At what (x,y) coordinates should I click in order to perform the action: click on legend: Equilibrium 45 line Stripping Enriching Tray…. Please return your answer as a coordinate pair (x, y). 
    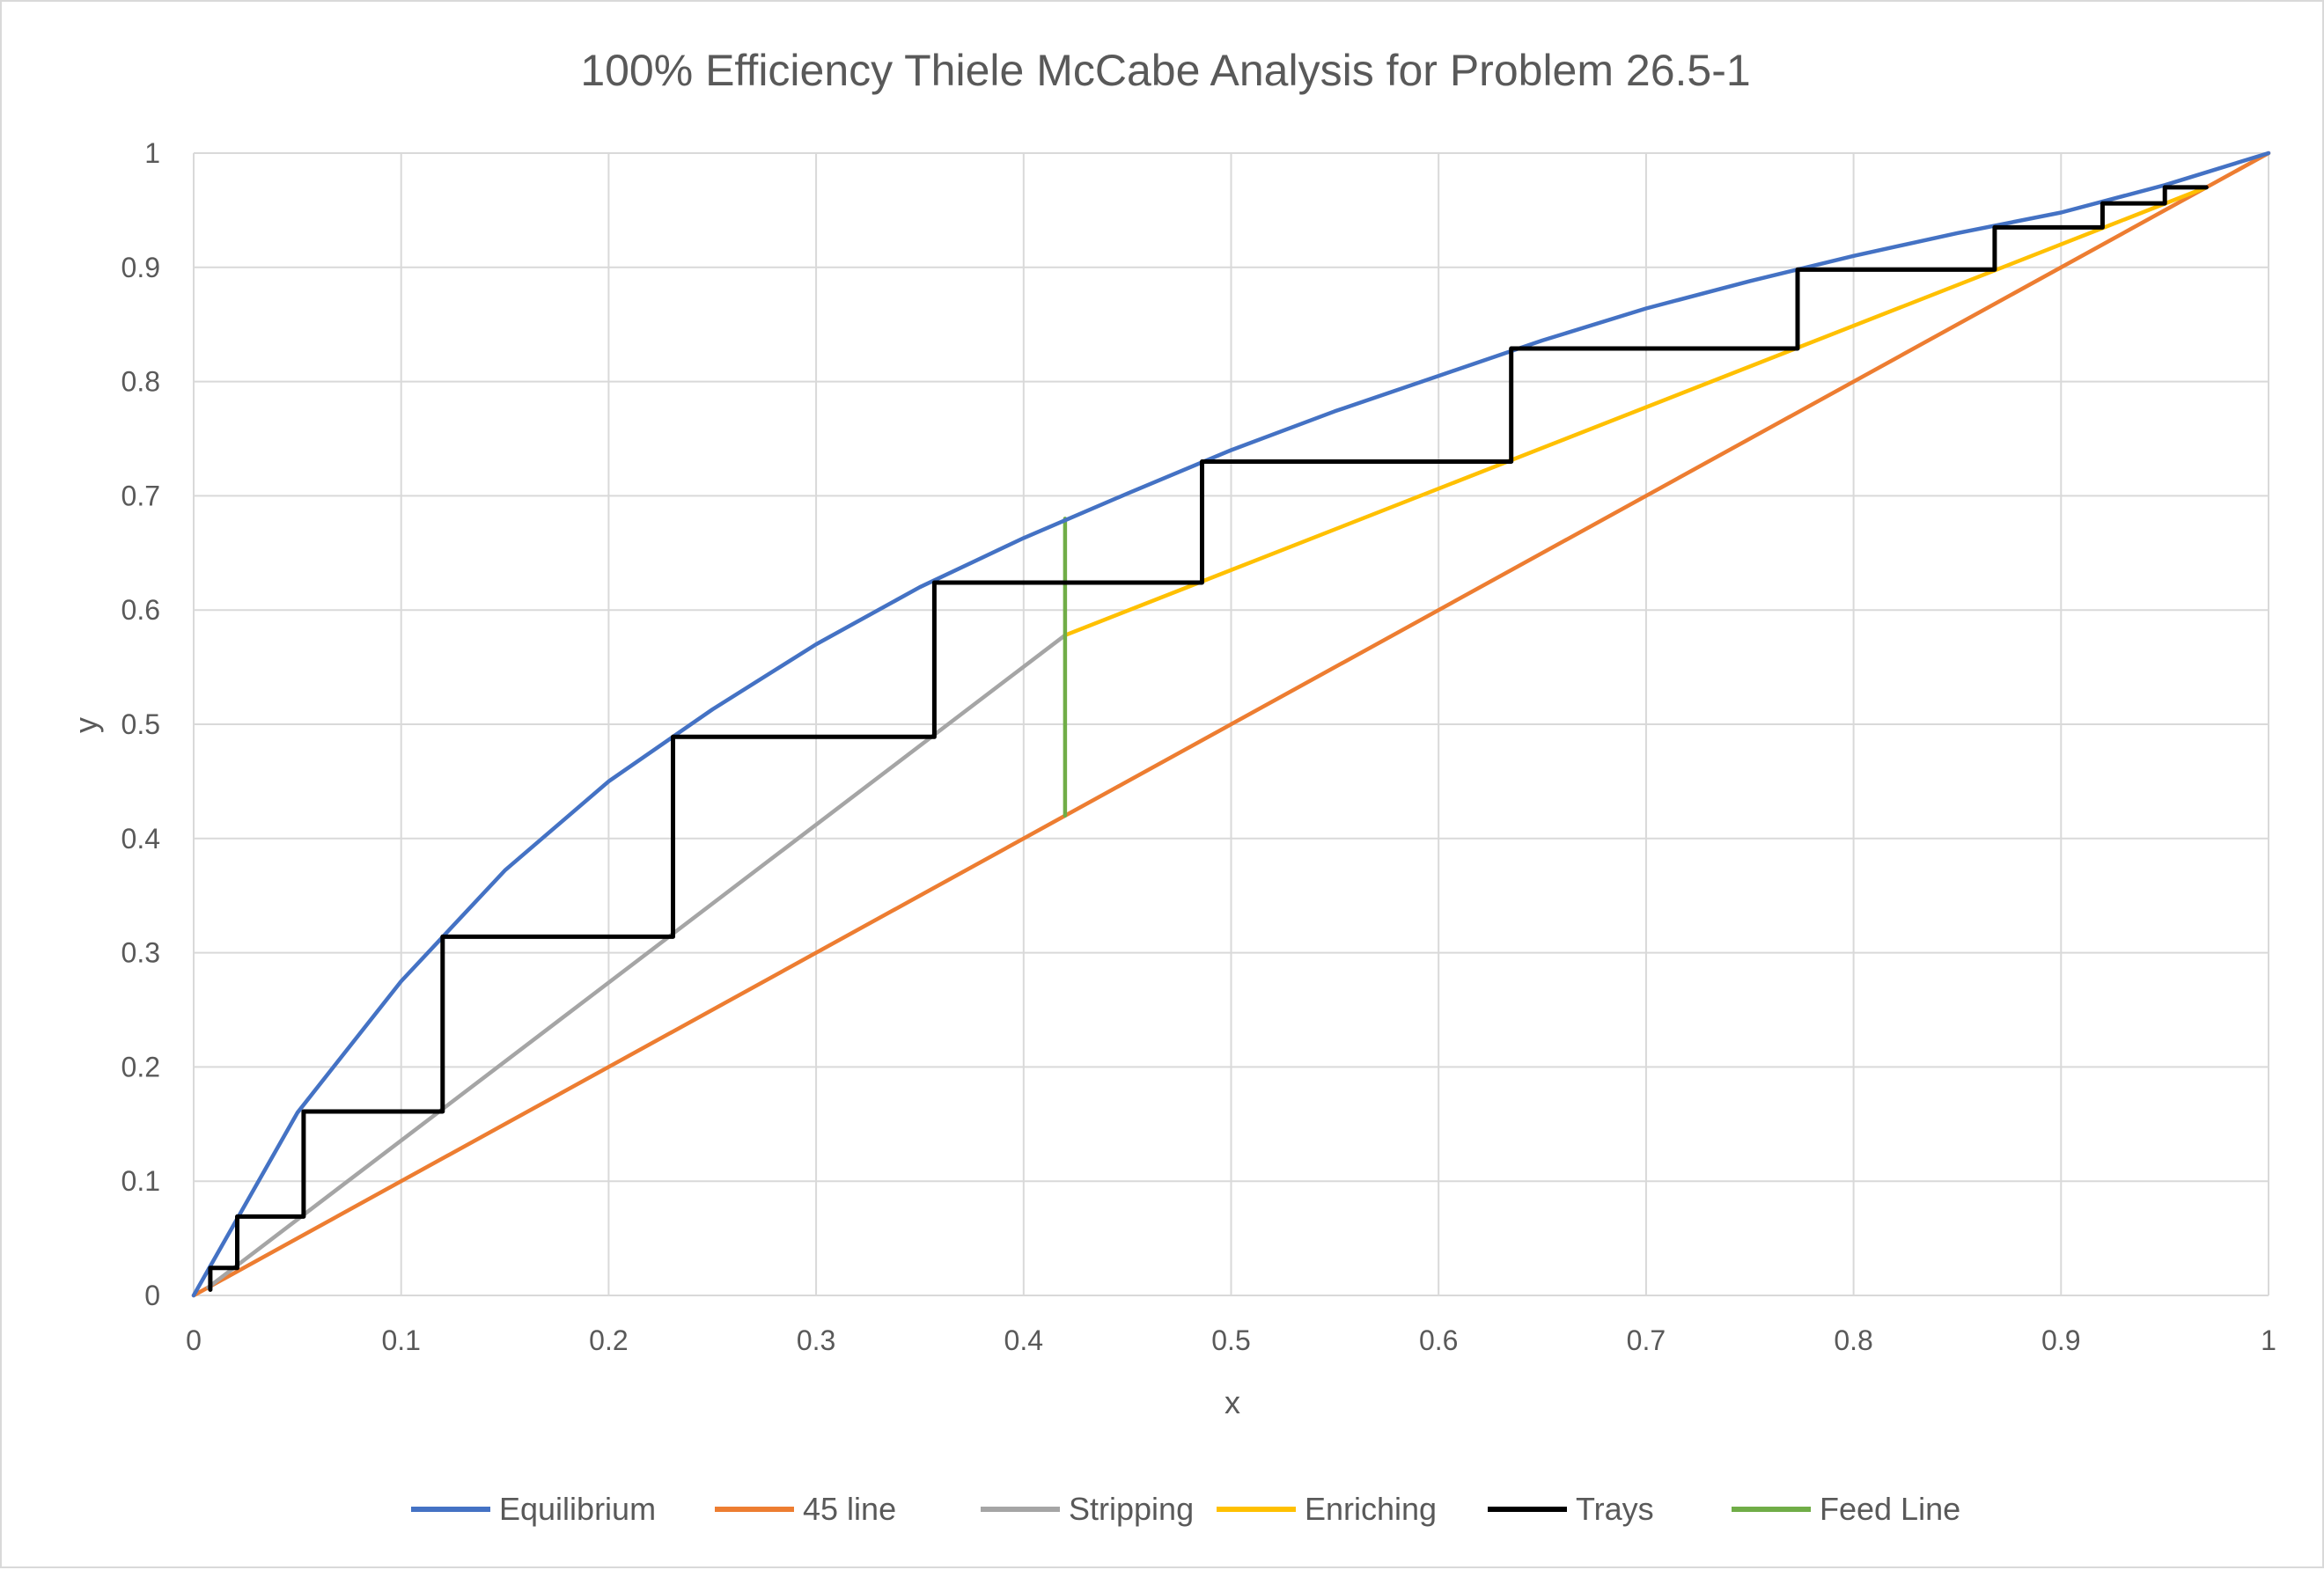
    Looking at the image, I should click on (1185, 1509).